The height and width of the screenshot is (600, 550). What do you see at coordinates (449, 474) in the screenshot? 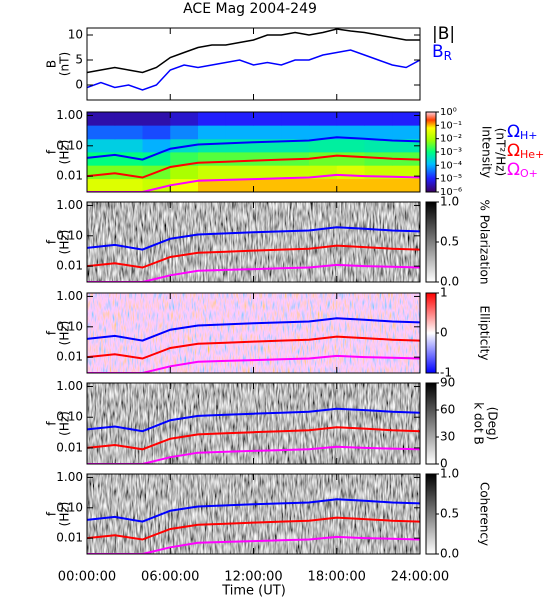
I see `colorbar-tick-label: 1.0` at bounding box center [449, 474].